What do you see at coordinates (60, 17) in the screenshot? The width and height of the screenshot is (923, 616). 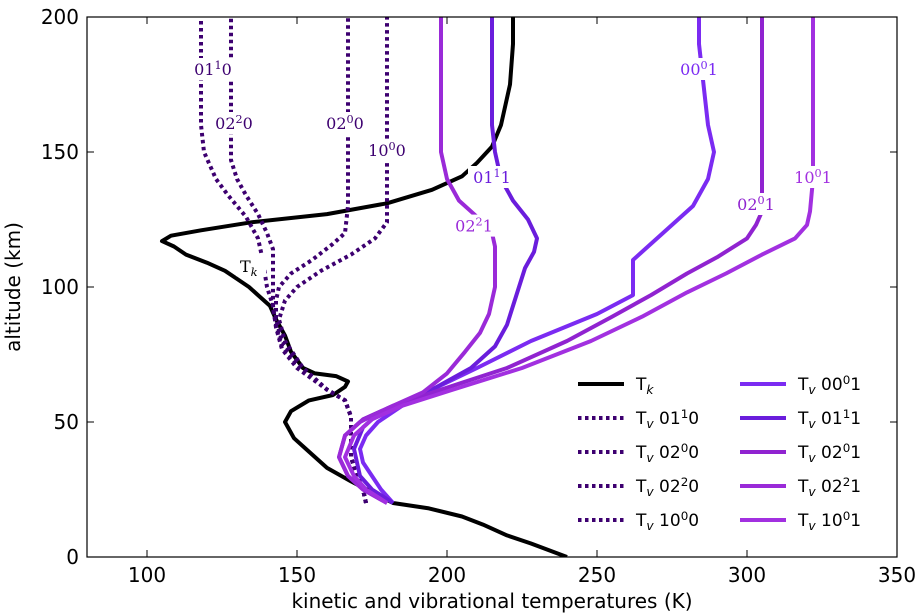 I see `y-tick-label: 200` at bounding box center [60, 17].